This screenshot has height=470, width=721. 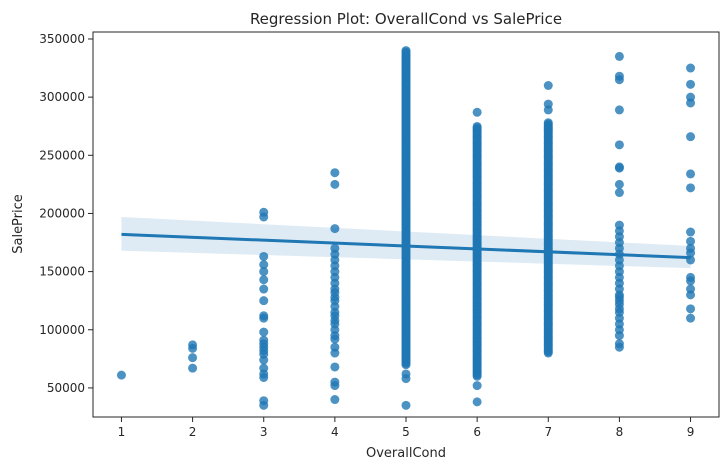 What do you see at coordinates (406, 453) in the screenshot?
I see `x-axis-title: OverallCond` at bounding box center [406, 453].